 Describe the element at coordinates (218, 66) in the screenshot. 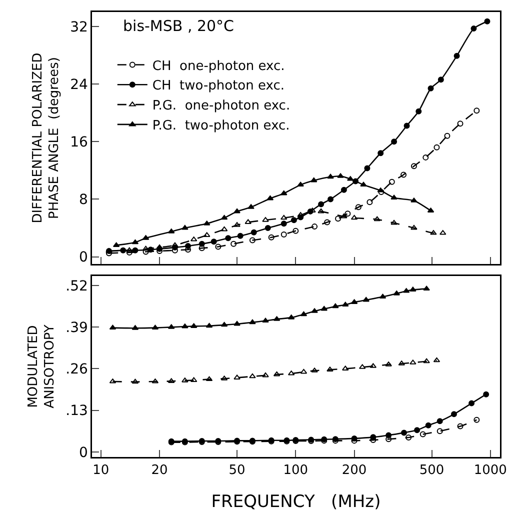

I see `legend-label: CH one-photon exc.` at that location.